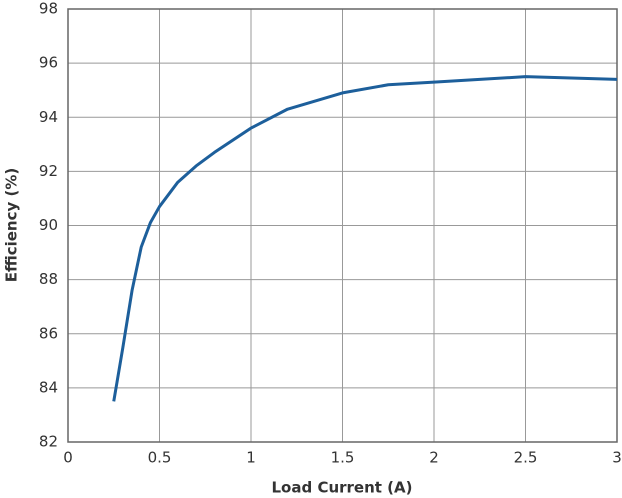 This screenshot has width=622, height=498. What do you see at coordinates (48, 171) in the screenshot?
I see `y-tick-label: 92` at bounding box center [48, 171].